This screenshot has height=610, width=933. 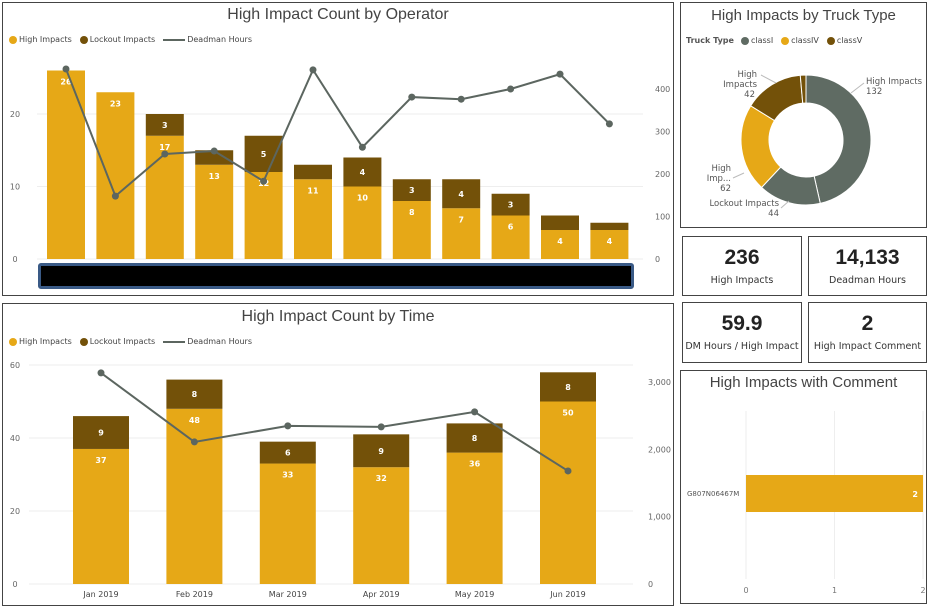 What do you see at coordinates (894, 87) in the screenshot?
I see `donut-label-classI-high: High Impacts 132` at bounding box center [894, 87].